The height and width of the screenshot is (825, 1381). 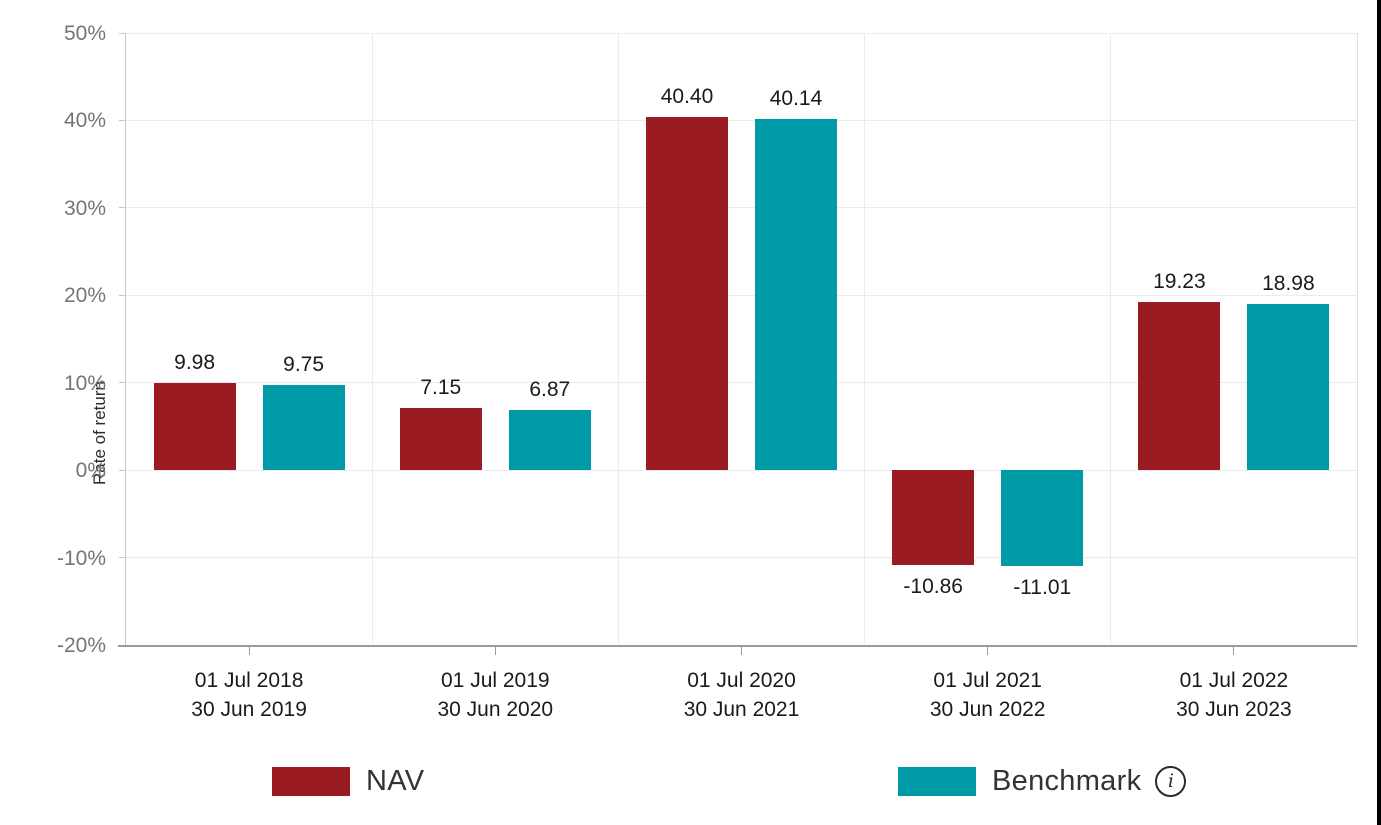 What do you see at coordinates (1179, 282) in the screenshot?
I see `nav-value-label: 19.23` at bounding box center [1179, 282].